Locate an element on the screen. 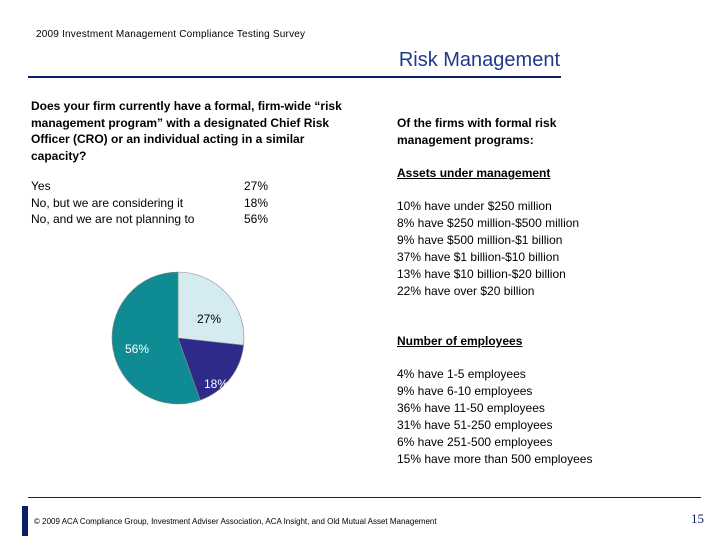  title-divider is located at coordinates (294, 77).